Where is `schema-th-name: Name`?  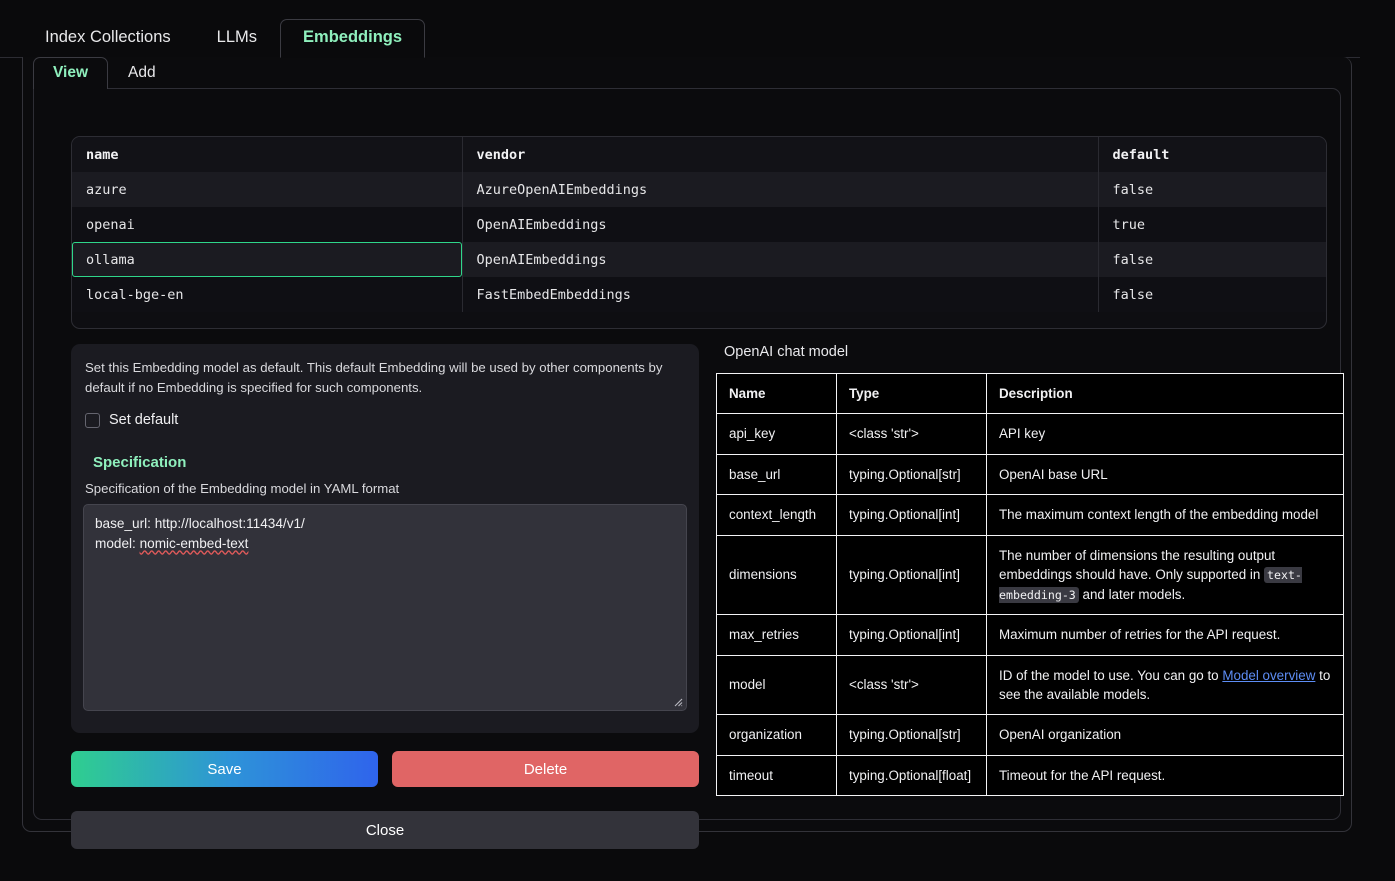
schema-th-name: Name is located at coordinates (776, 393).